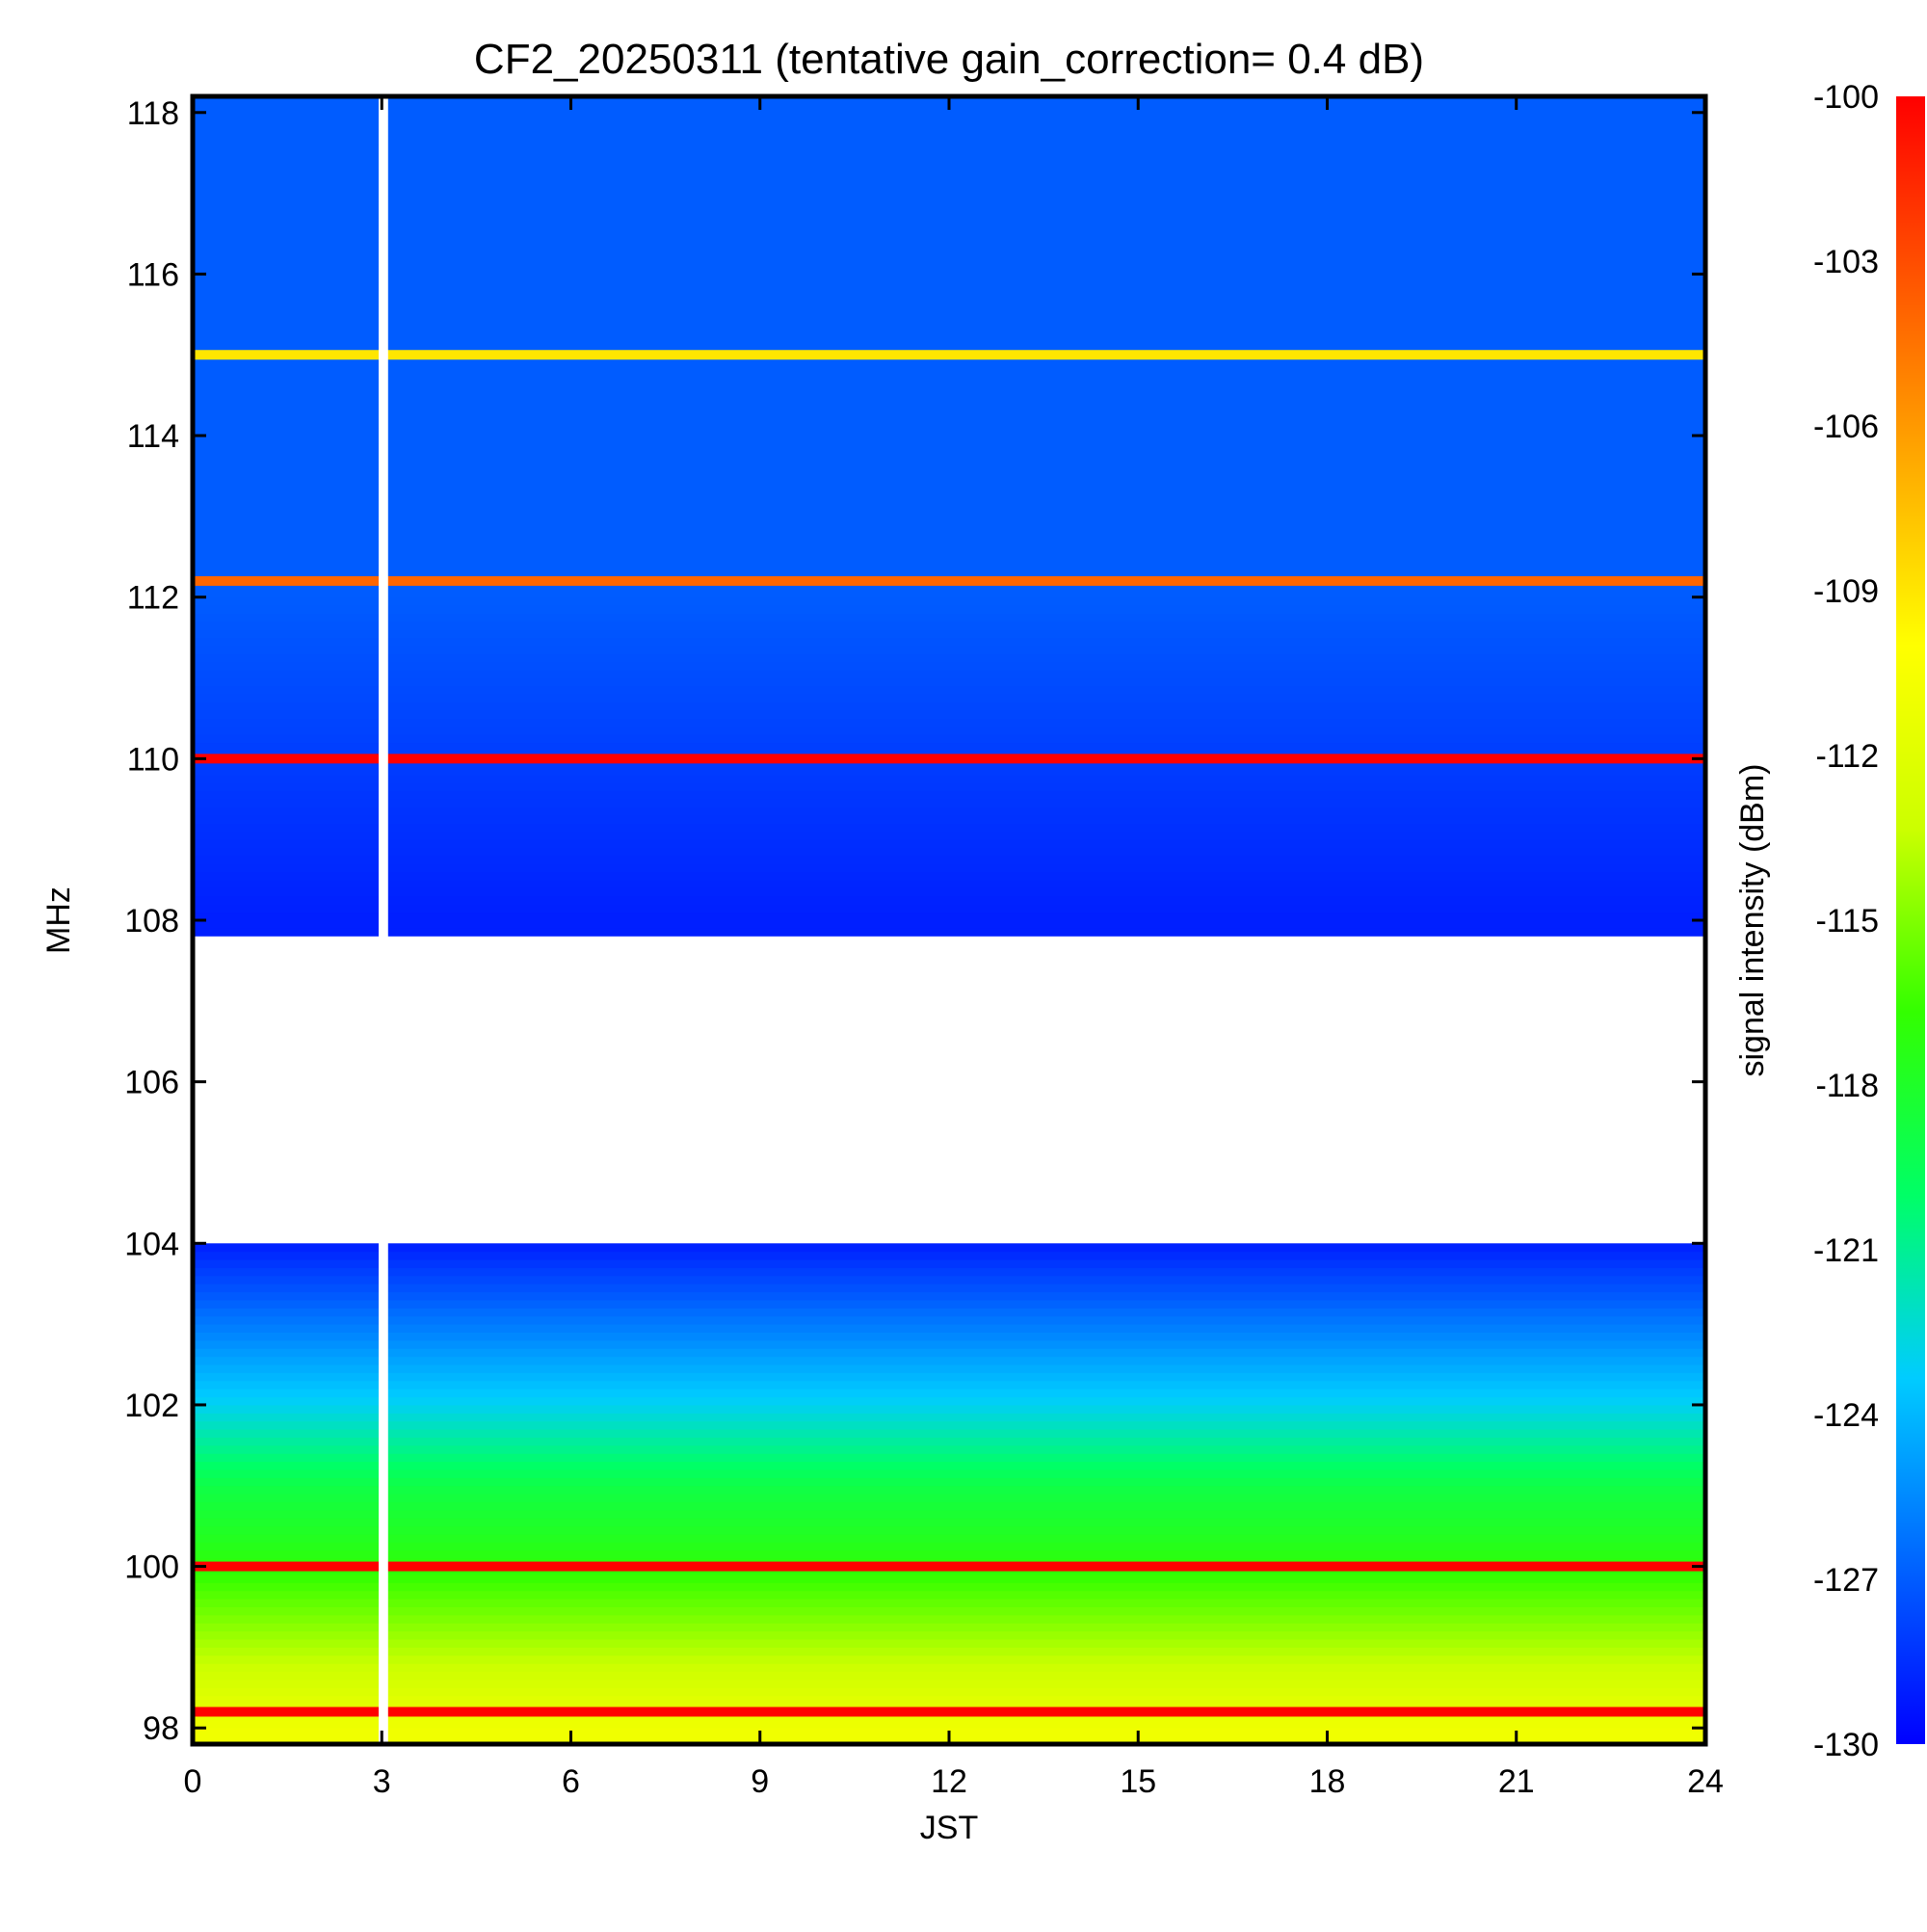 The width and height of the screenshot is (1927, 1932). Describe the element at coordinates (58, 920) in the screenshot. I see `y-axis-label: MHz` at that location.